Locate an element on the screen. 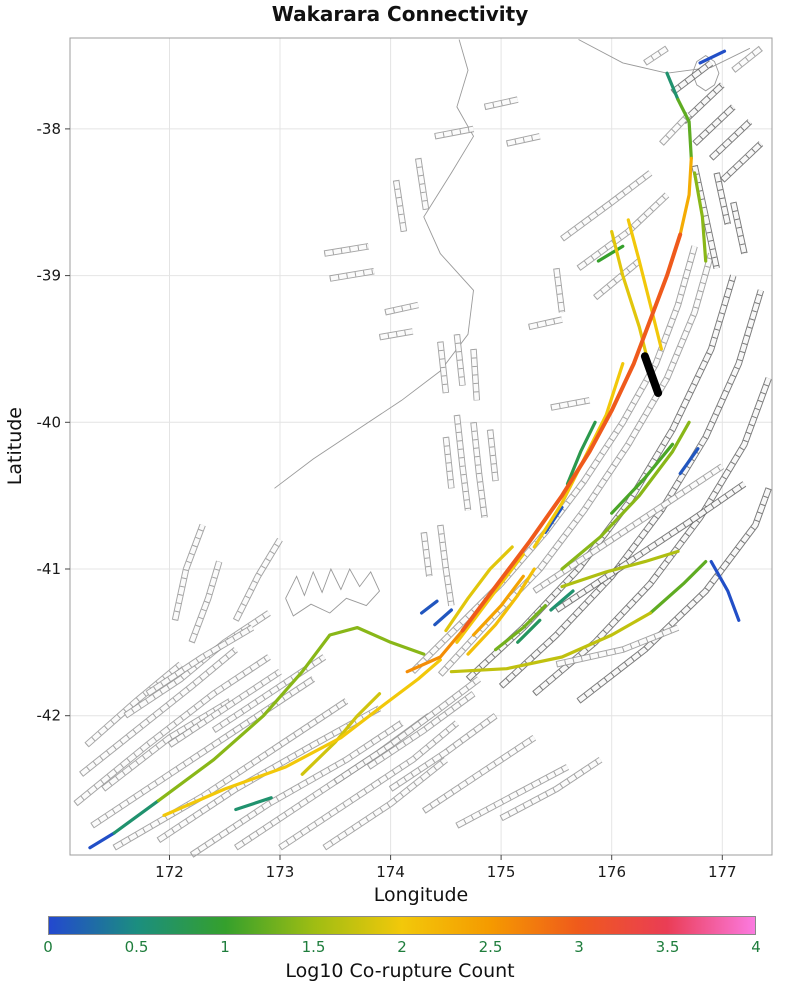  colorbar-tick: 1.5 is located at coordinates (313, 947).